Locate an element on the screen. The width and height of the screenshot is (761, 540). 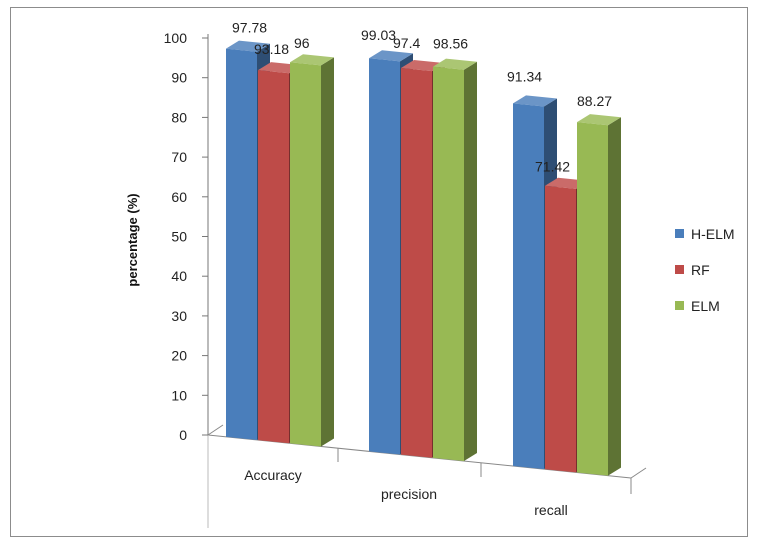
data-label-h-elm-accuracy: 97.78 is located at coordinates (249, 28).